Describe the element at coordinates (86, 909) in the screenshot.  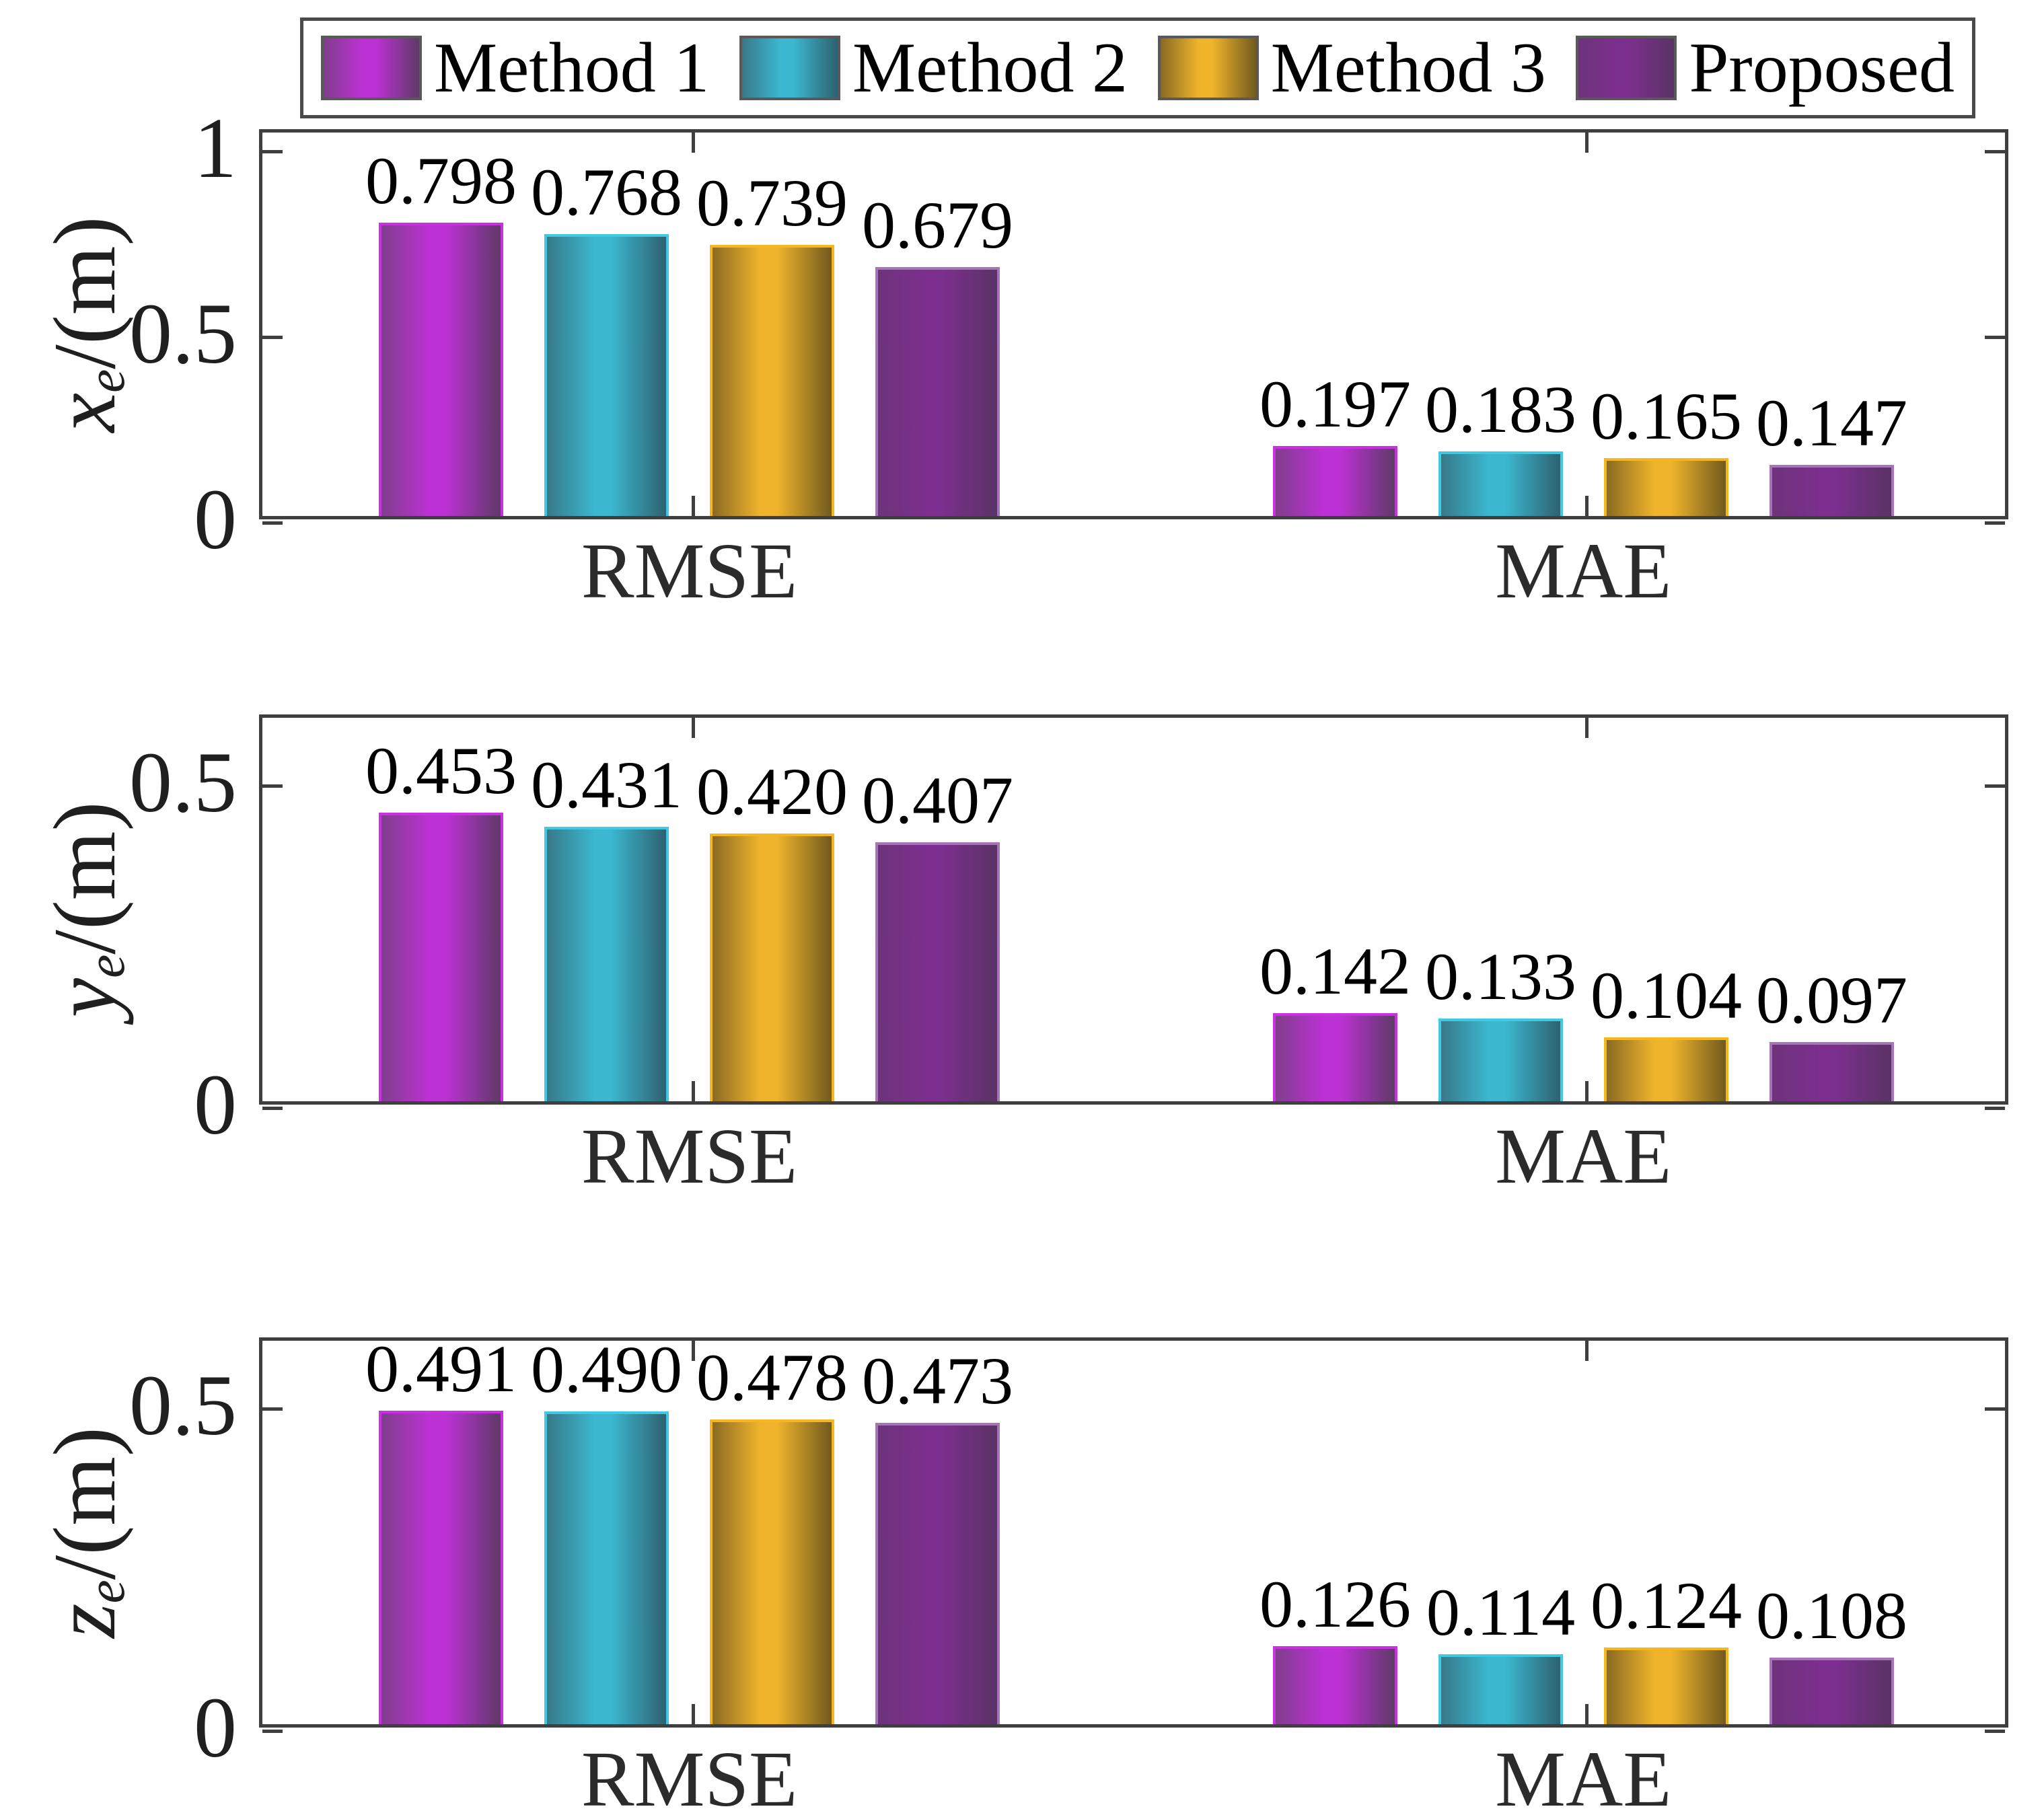
I see `y-axis-label: ye/(m)` at that location.